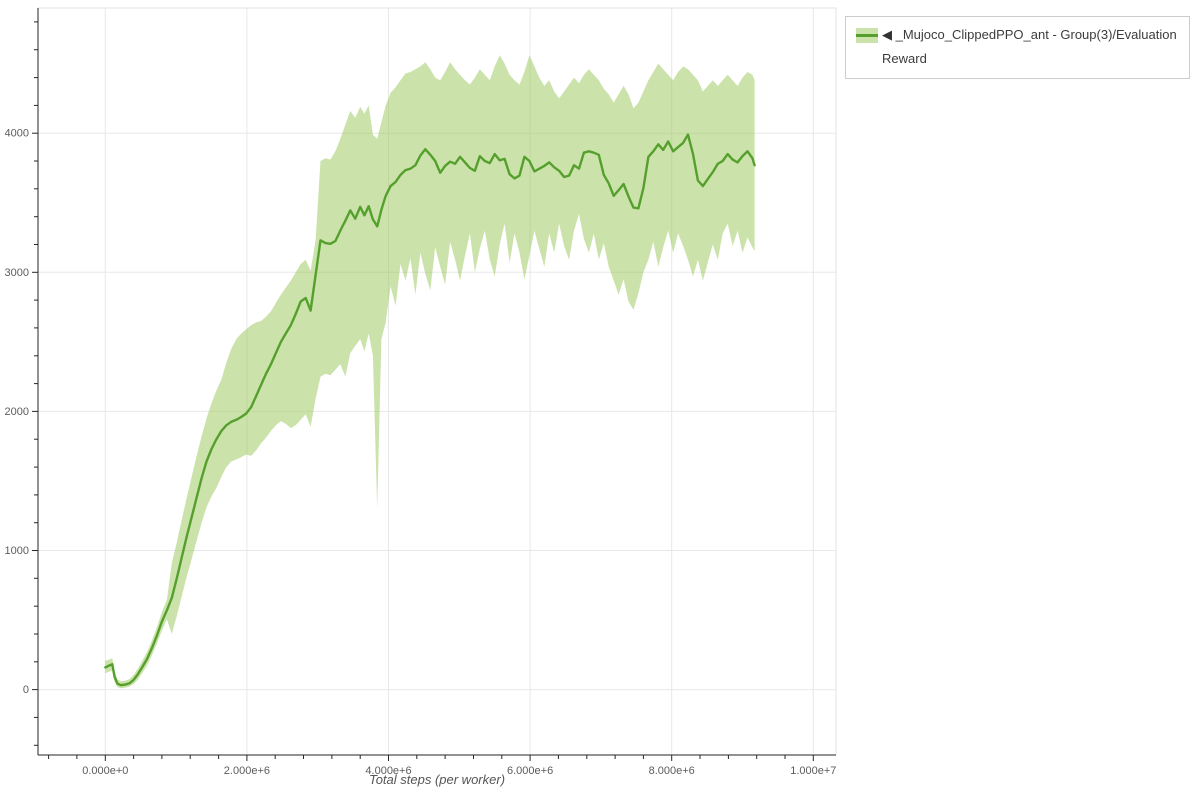 Image resolution: width=1200 pixels, height=800 pixels. I want to click on svg-text: 2.000e+6, so click(247, 771).